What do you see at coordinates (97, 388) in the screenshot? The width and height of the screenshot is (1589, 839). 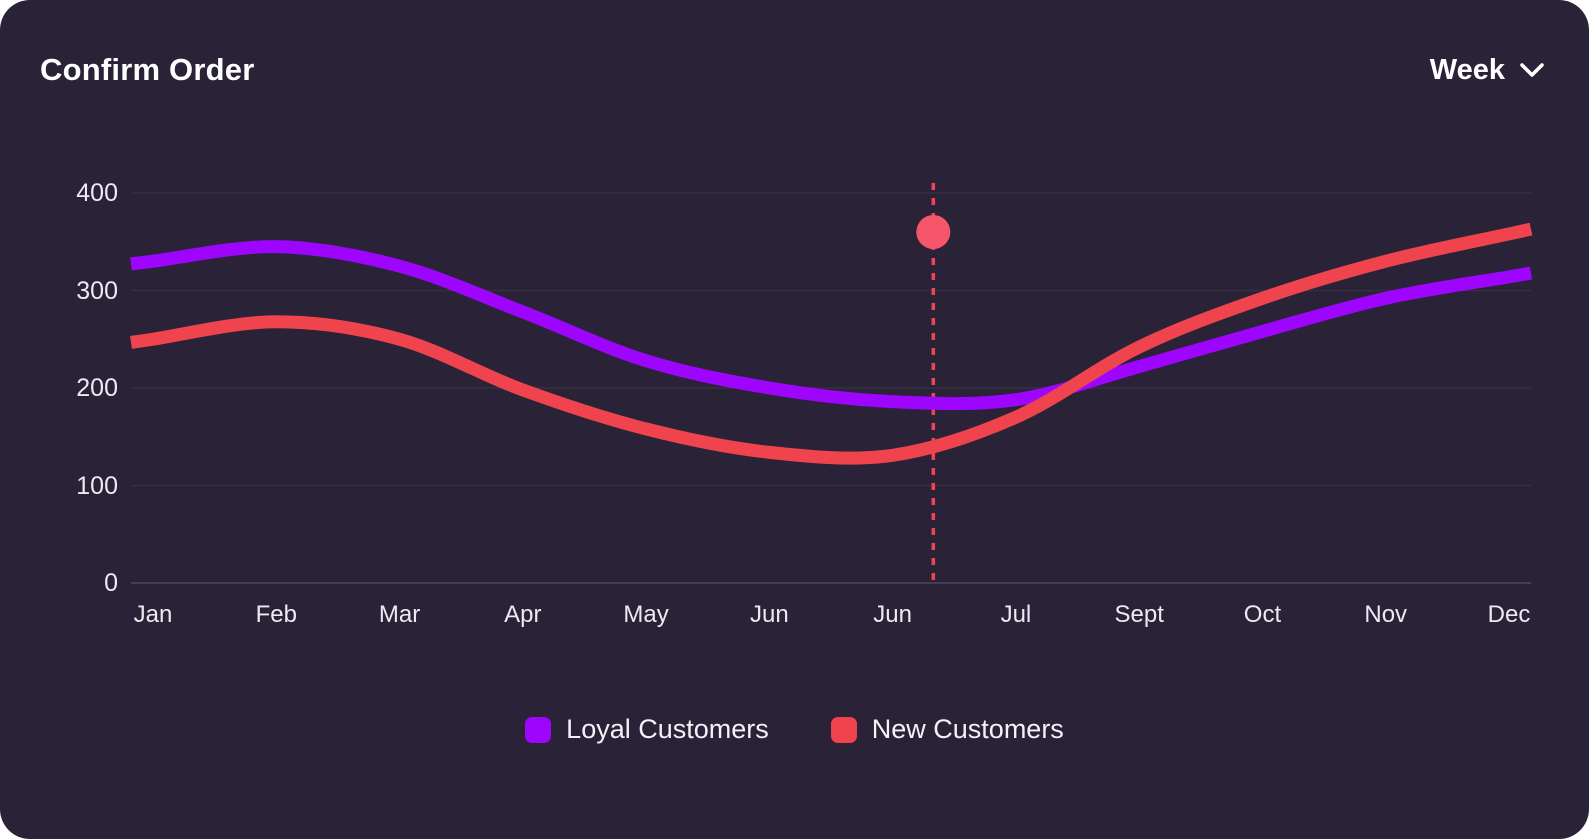 I see `y-tick-label: 200` at bounding box center [97, 388].